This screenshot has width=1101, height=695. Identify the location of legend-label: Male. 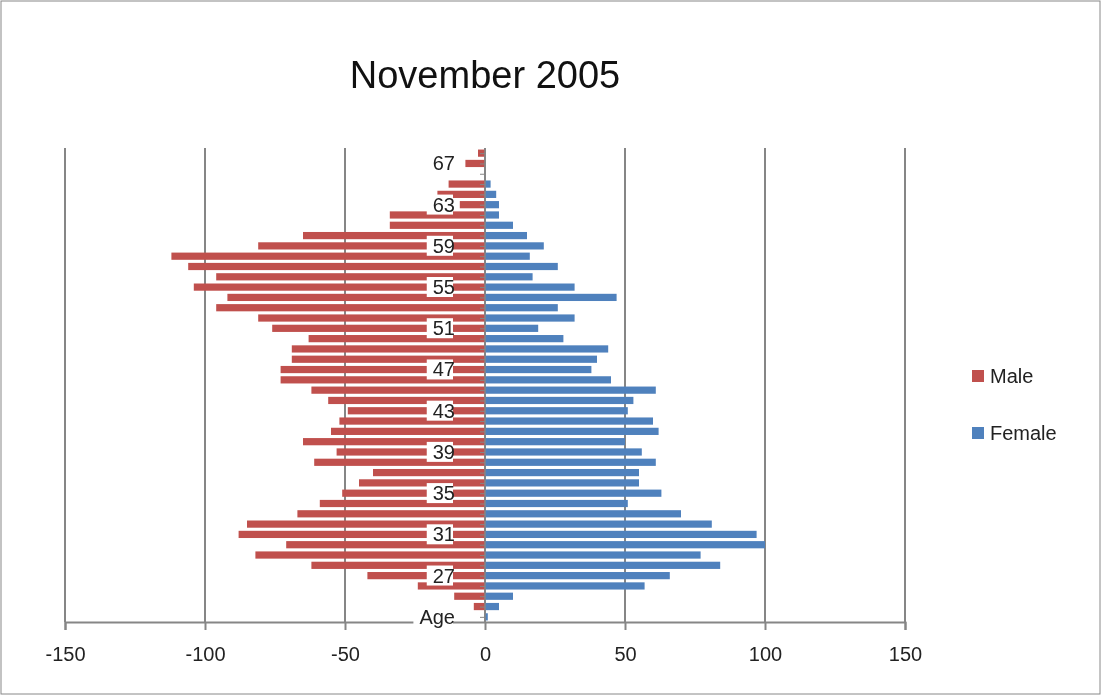
(1012, 376).